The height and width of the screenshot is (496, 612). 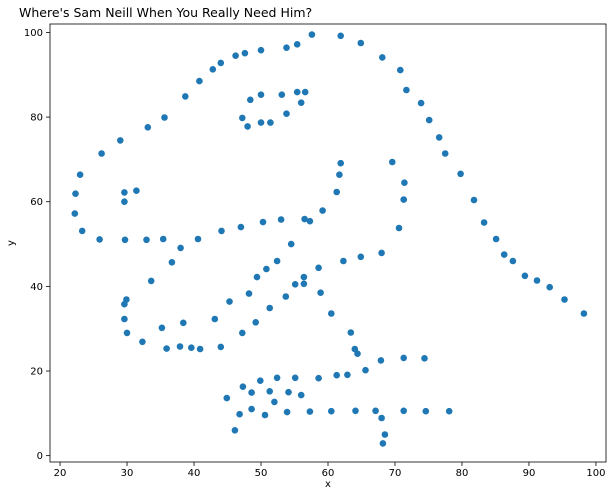 What do you see at coordinates (194, 473) in the screenshot?
I see `x-tick-label: 40` at bounding box center [194, 473].